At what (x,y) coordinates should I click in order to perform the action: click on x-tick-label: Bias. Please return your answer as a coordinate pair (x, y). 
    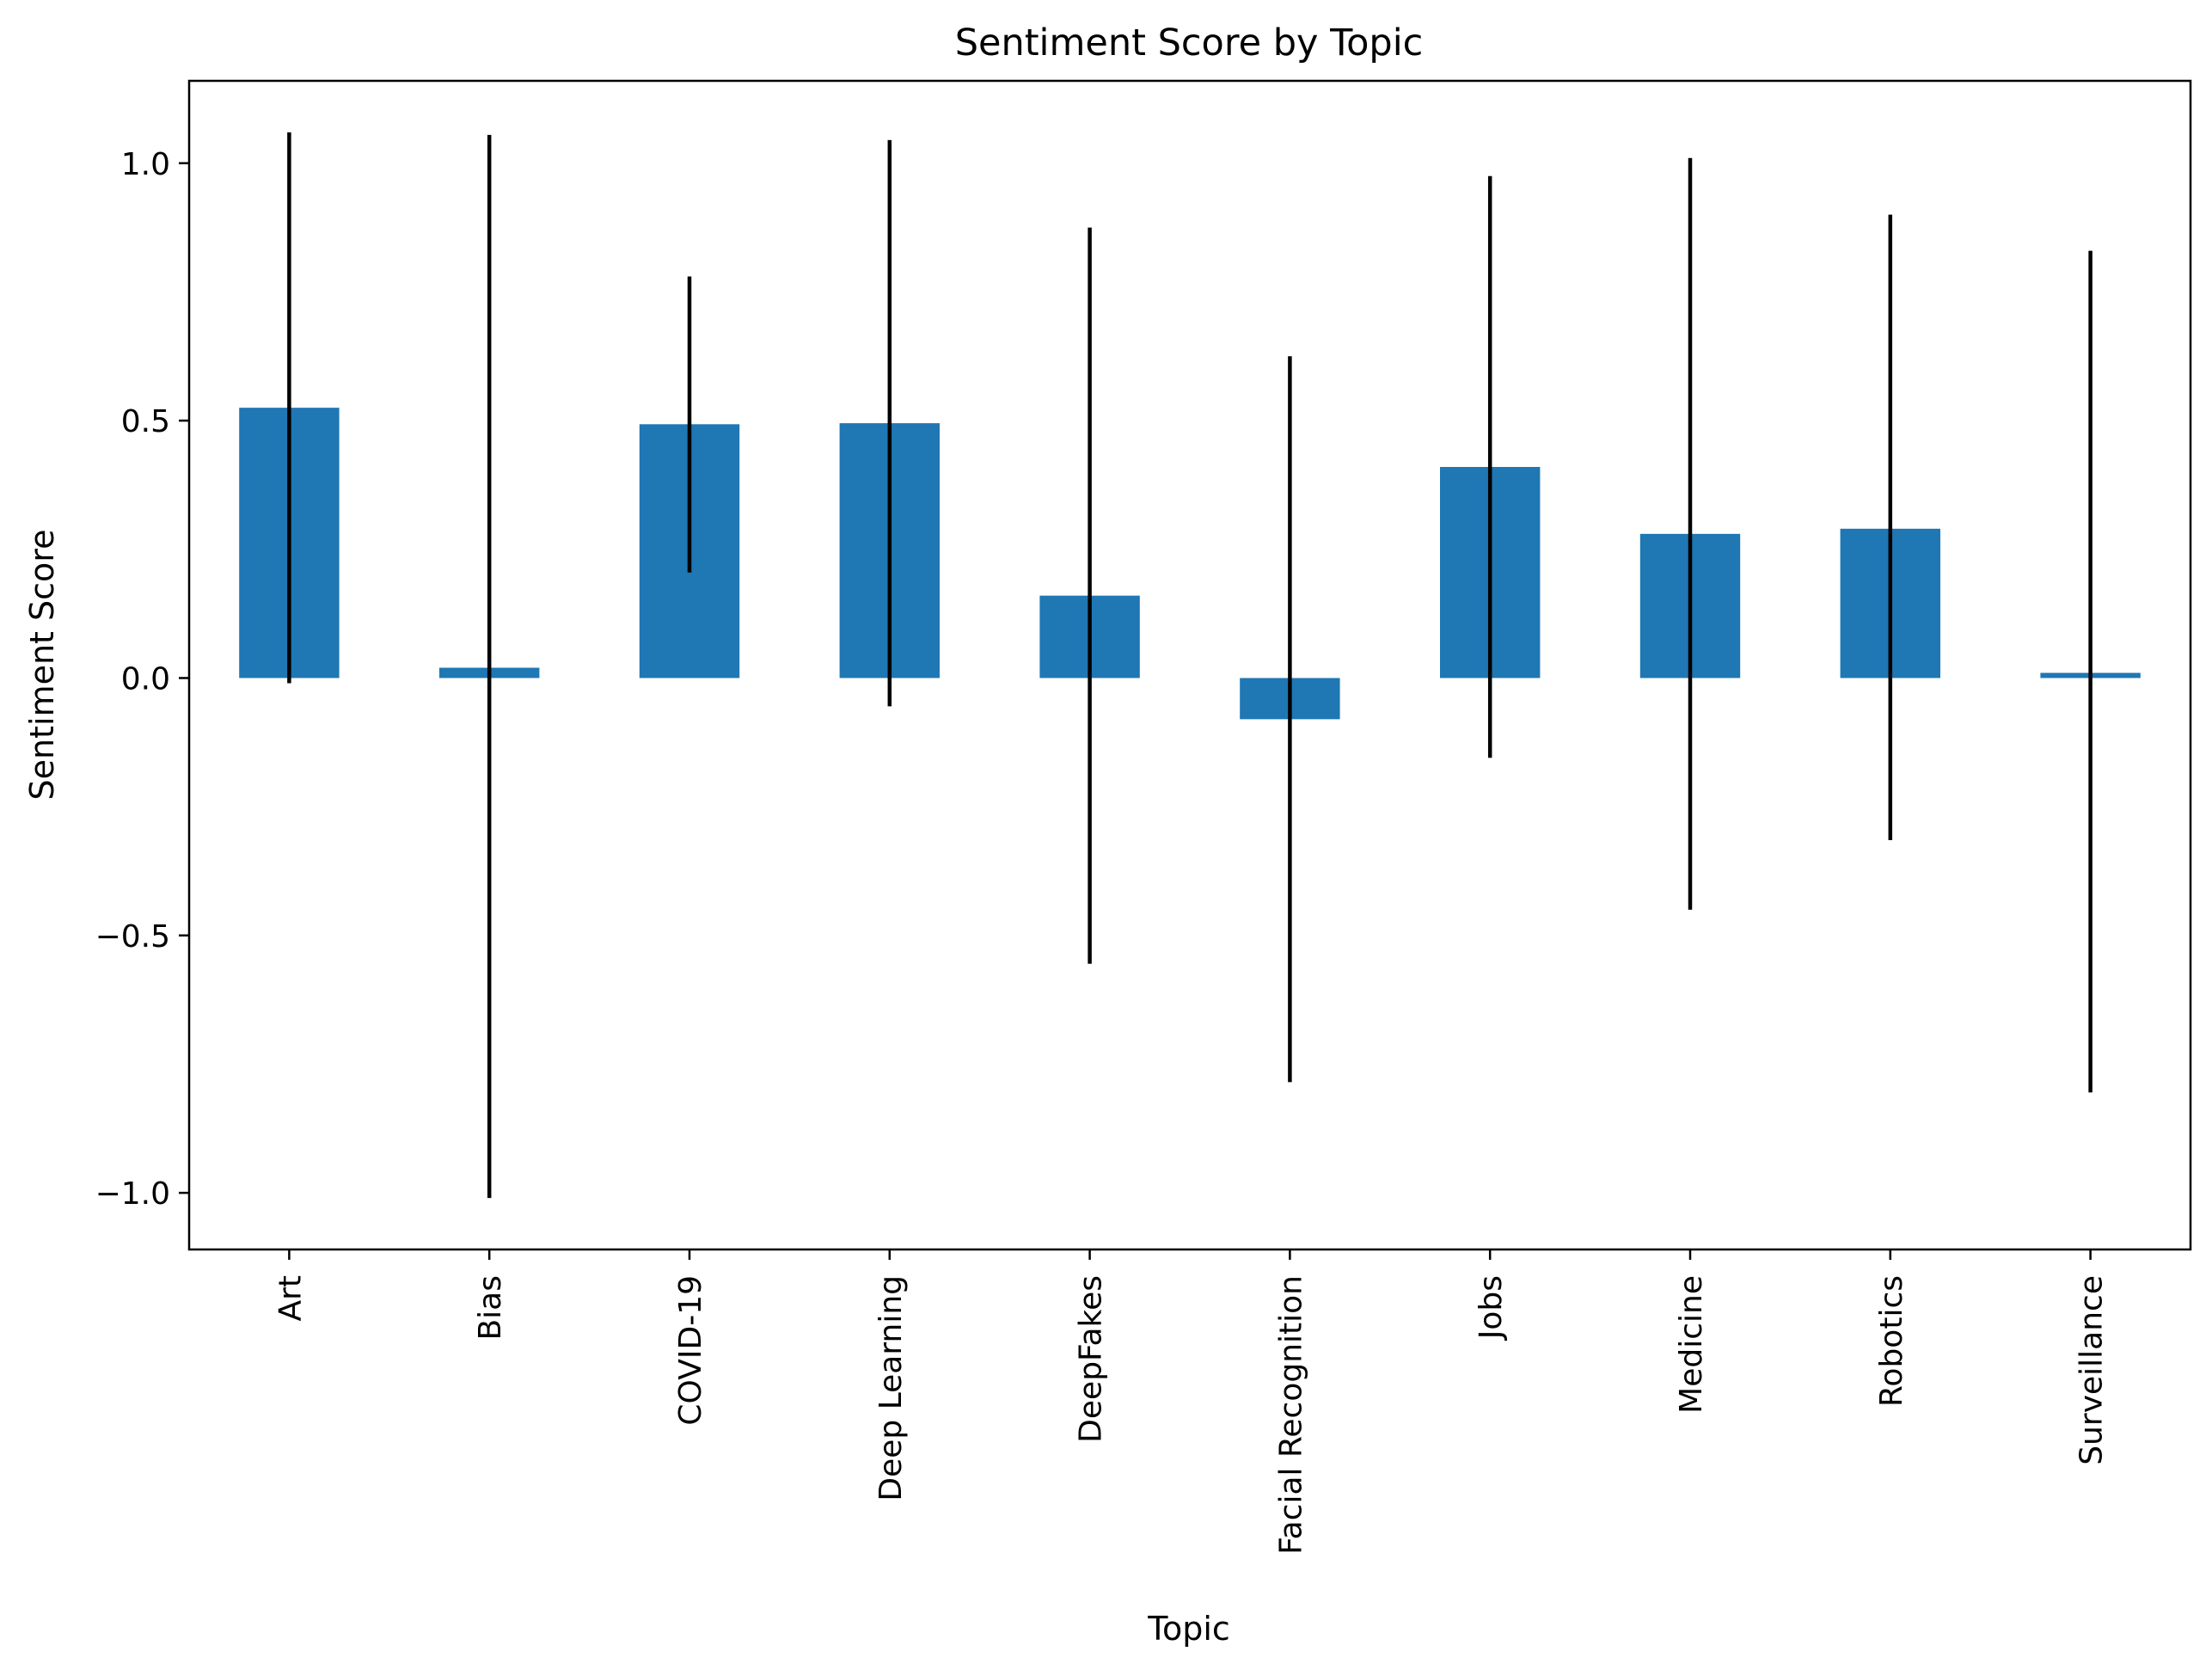
    Looking at the image, I should click on (490, 1308).